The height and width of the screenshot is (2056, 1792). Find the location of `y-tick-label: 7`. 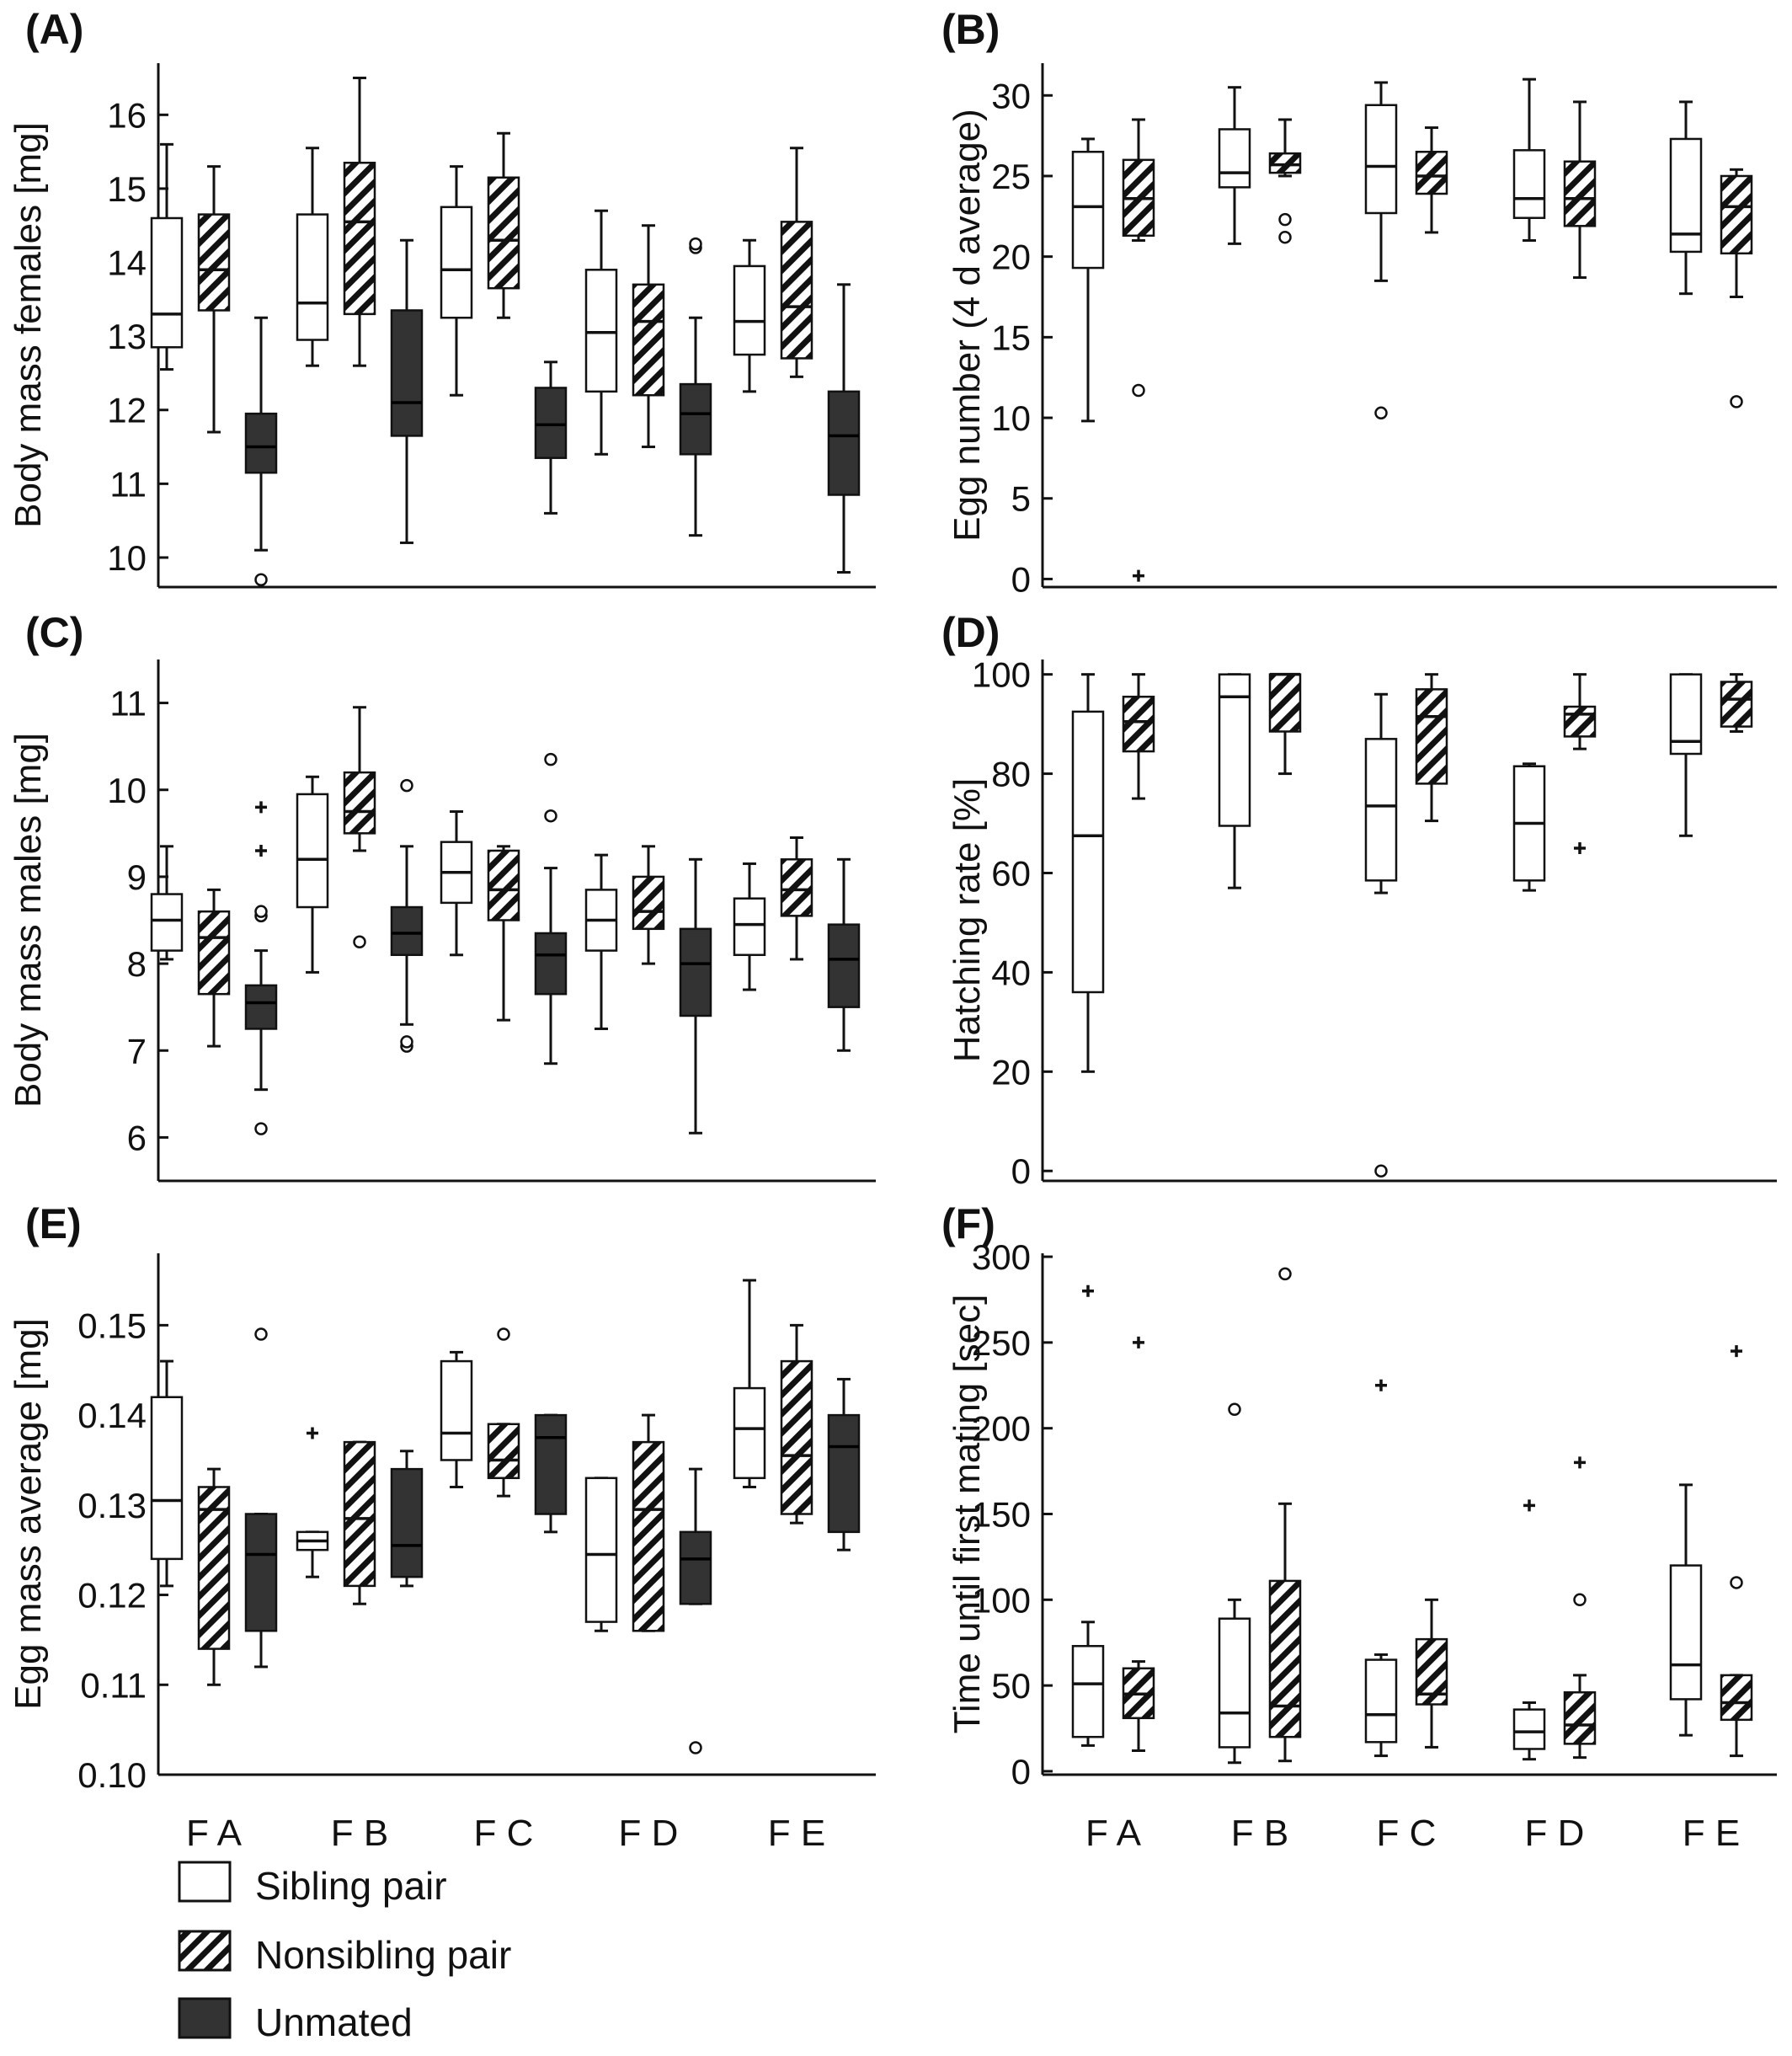

y-tick-label: 7 is located at coordinates (137, 1051).